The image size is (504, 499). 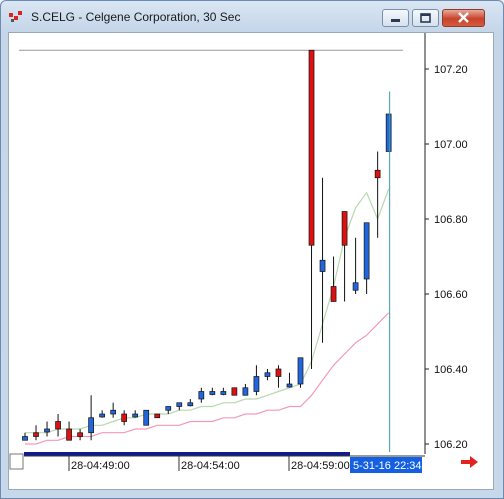 I want to click on x-tick-label: 28-04:54:00, so click(x=210, y=466).